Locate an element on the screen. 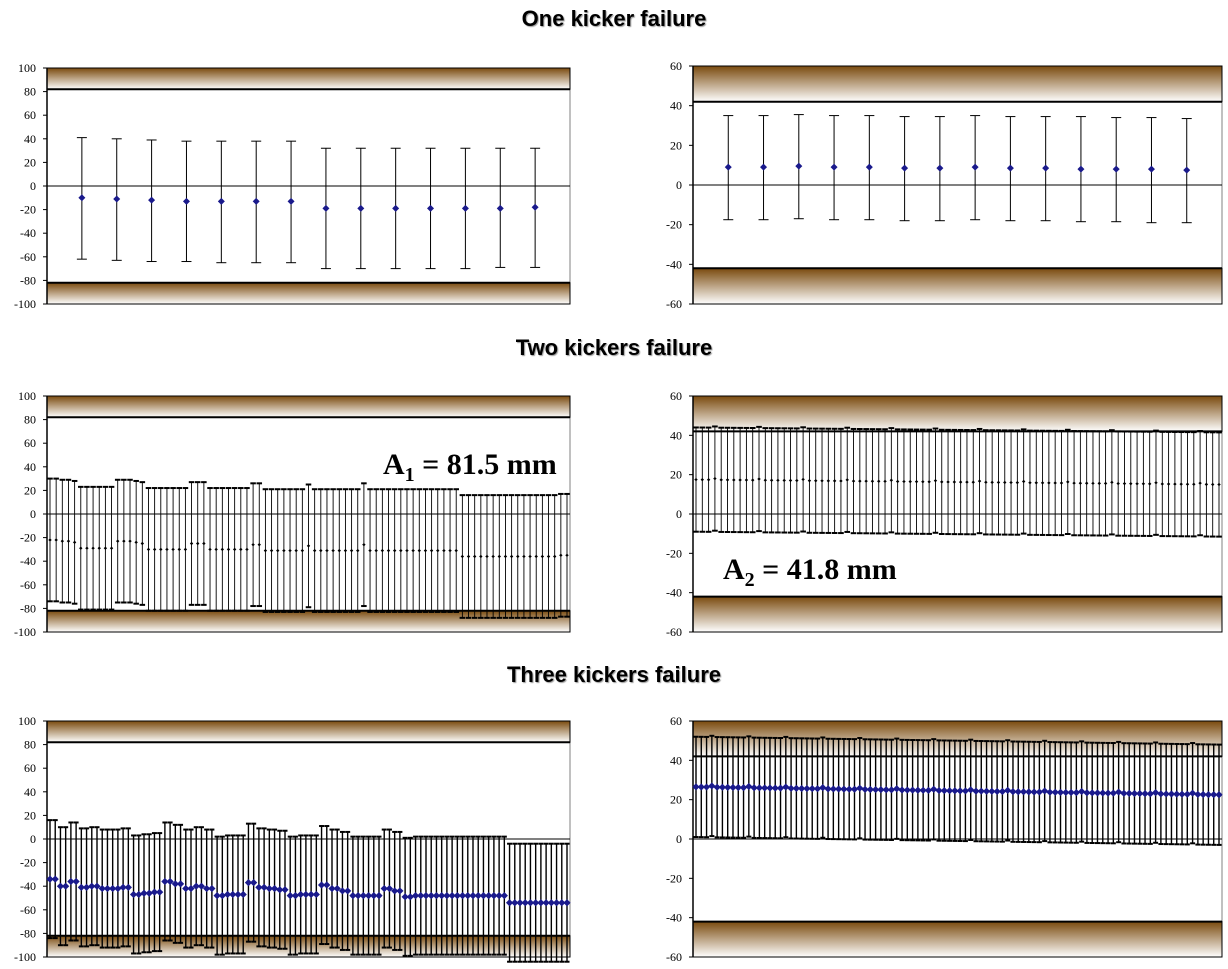 The image size is (1228, 969). chart-three-kickers-left: 100 80 60 40 20 0 -20 -40 -60 -80 -100 is located at coordinates (292, 839).